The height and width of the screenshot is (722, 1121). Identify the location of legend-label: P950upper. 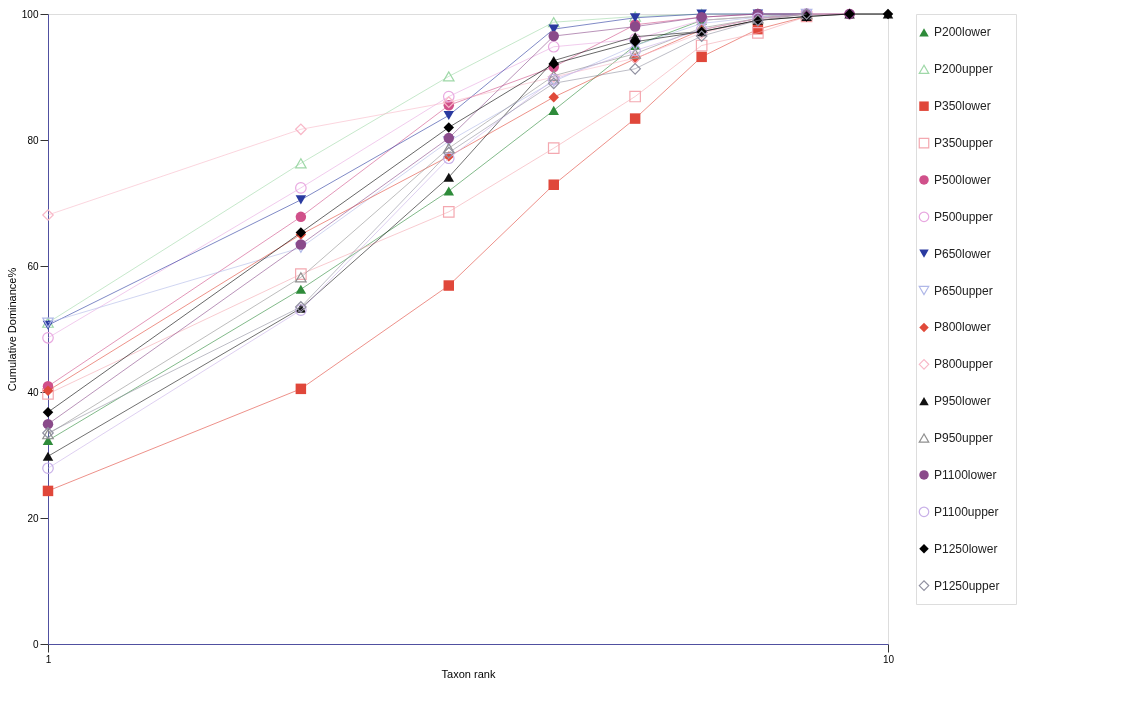
(963, 438).